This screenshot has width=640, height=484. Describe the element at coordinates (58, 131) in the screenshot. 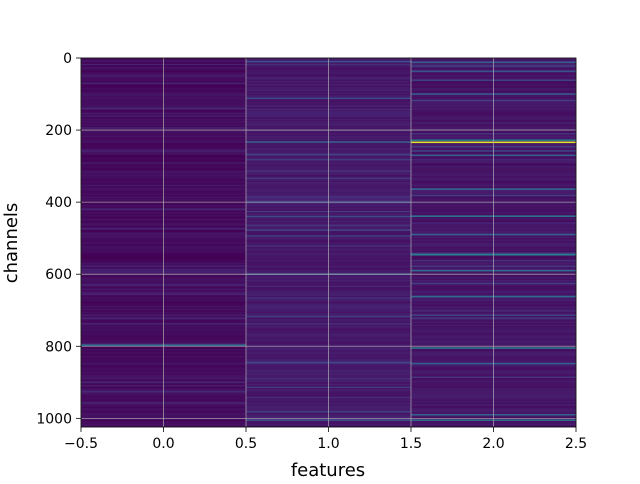

I see `y-tick-label: 200` at that location.